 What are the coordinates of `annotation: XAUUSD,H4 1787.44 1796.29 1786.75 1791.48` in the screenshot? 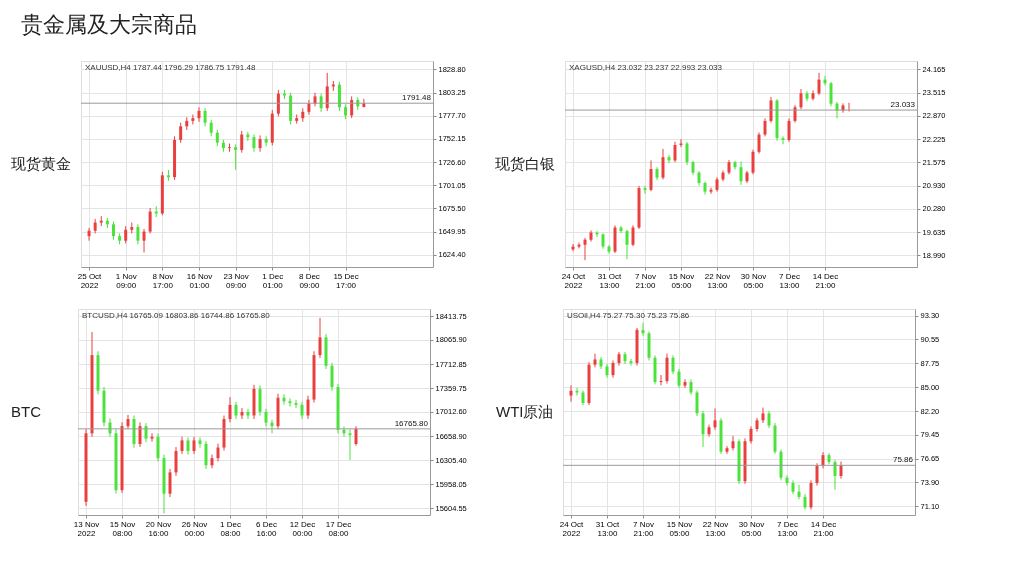 It's located at (170, 67).